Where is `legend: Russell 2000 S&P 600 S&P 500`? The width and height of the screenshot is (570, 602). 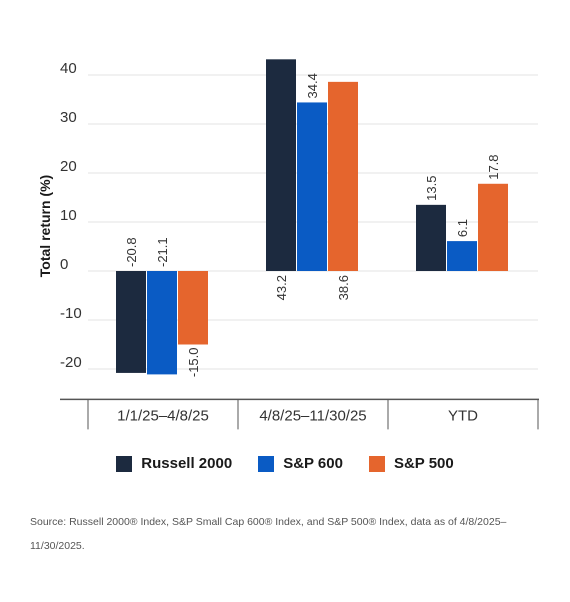
legend: Russell 2000 S&P 600 S&P 500 is located at coordinates (285, 463).